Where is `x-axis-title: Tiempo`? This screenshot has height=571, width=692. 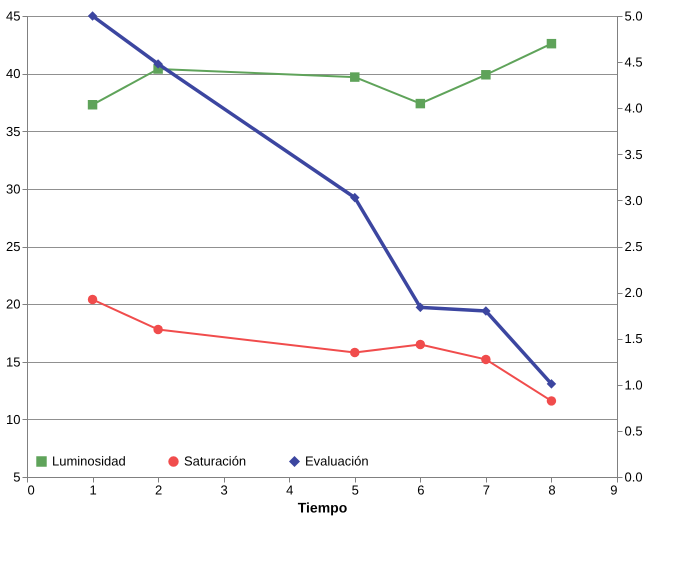
x-axis-title: Tiempo is located at coordinates (323, 508).